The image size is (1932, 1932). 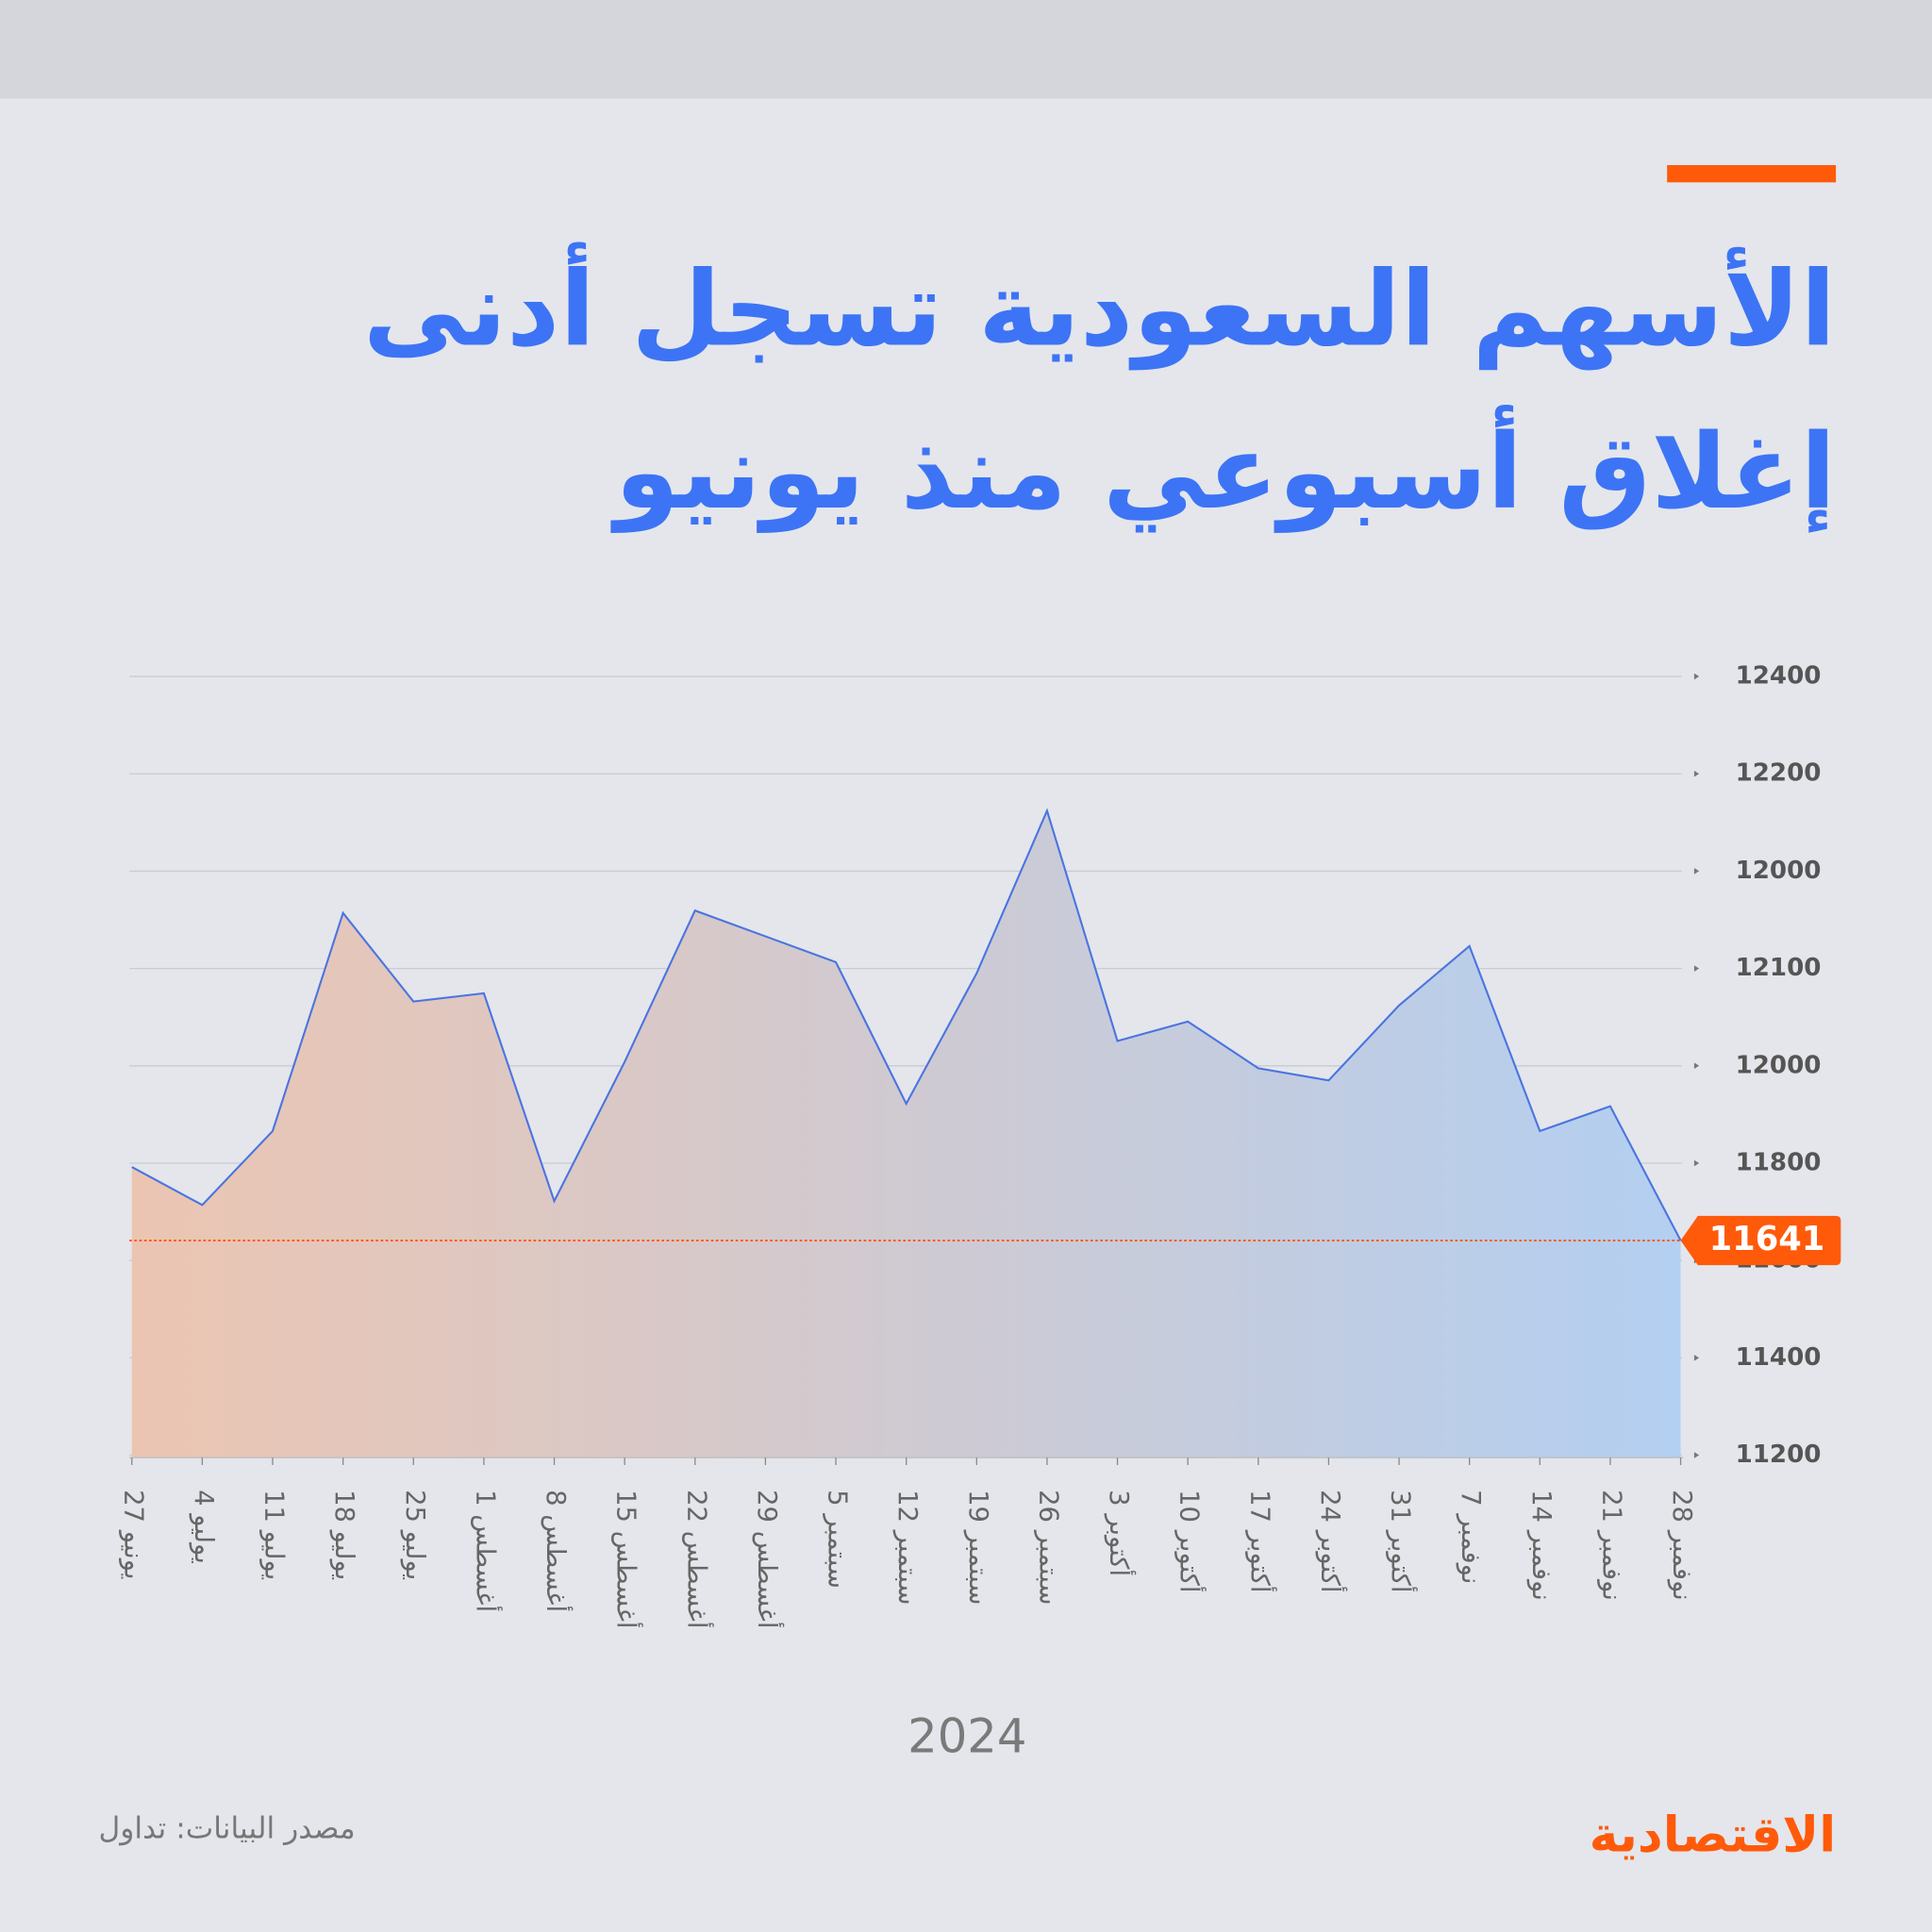 I want to click on x-tick-label: 1 أغسطس, so click(x=486, y=1551).